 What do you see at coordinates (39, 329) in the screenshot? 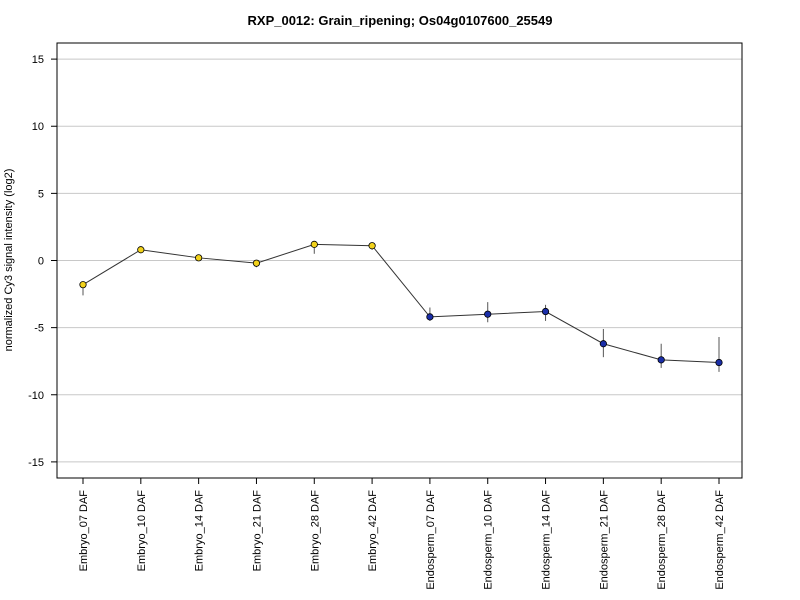
I see `y-tick-label: -5` at bounding box center [39, 329].